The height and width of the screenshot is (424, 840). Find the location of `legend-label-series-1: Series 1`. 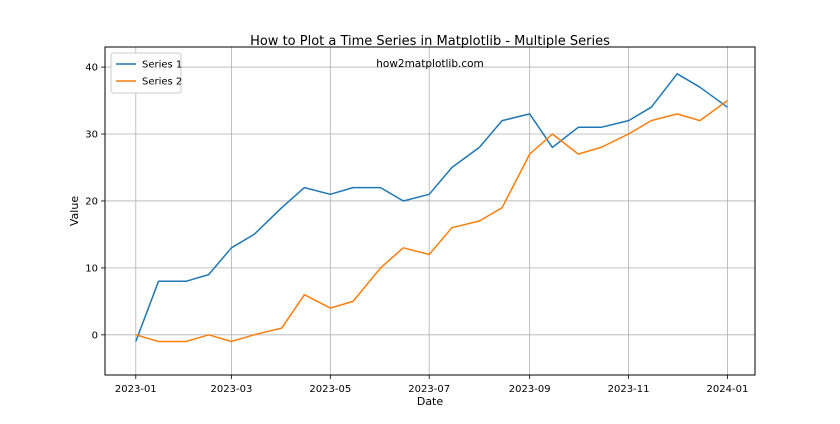

legend-label-series-1: Series 1 is located at coordinates (162, 65).